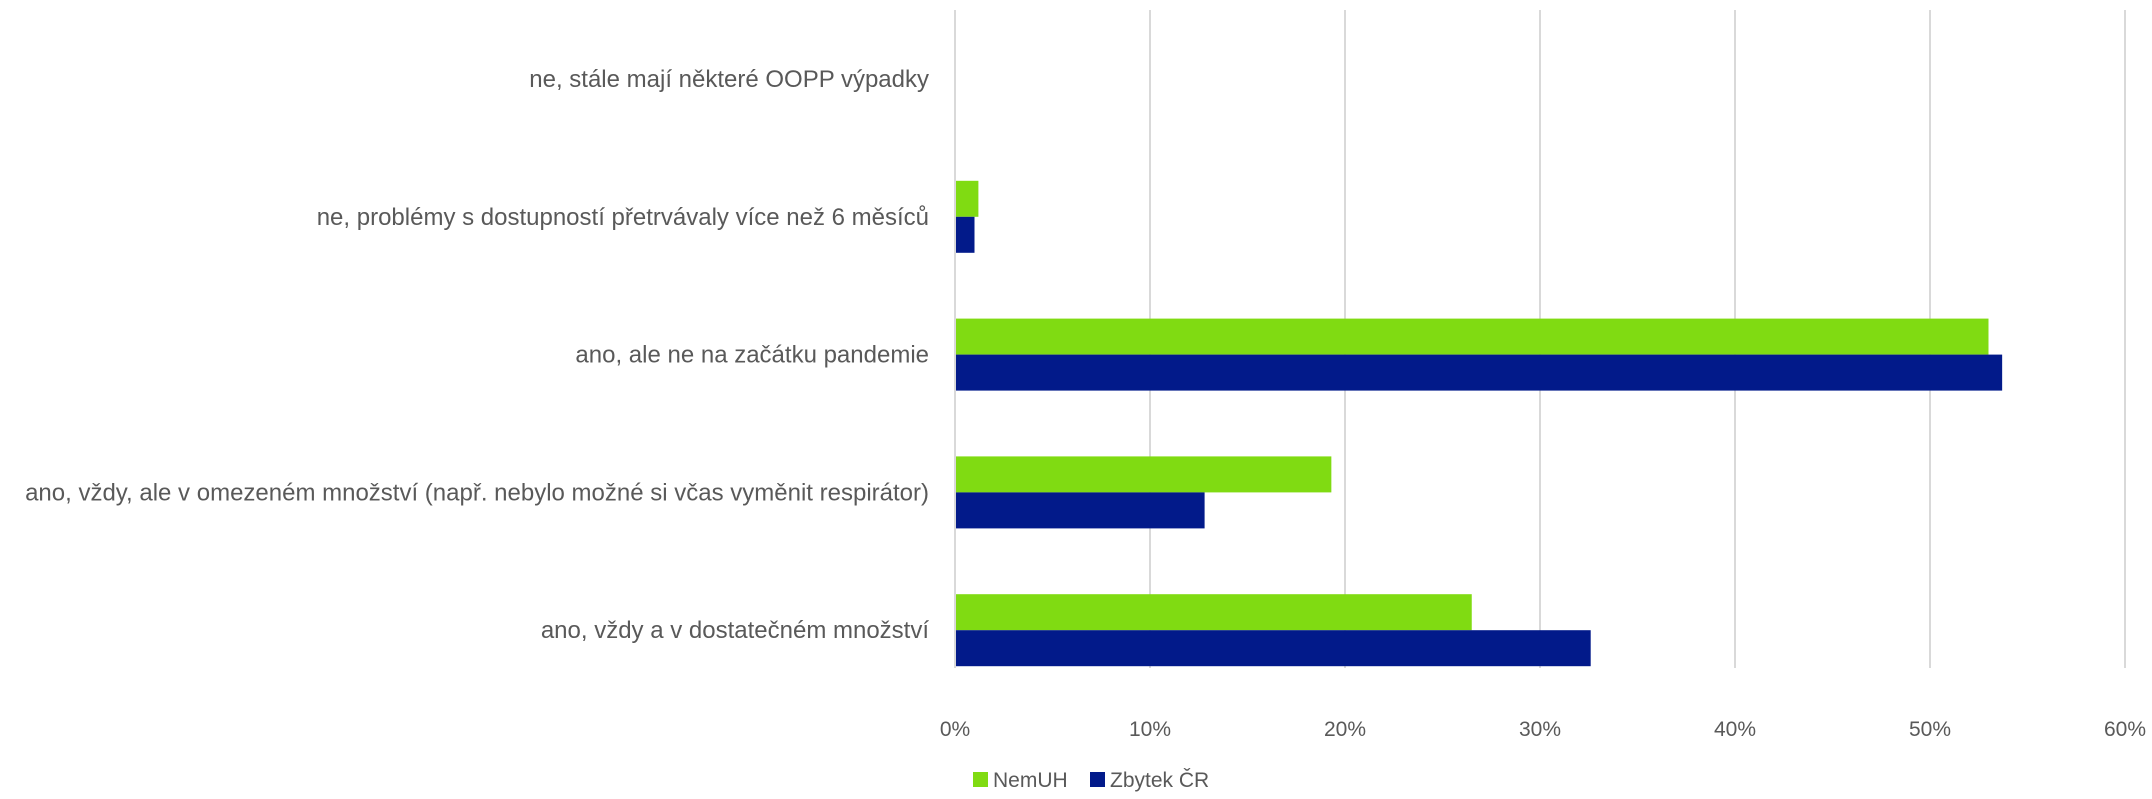  Describe the element at coordinates (729, 79) in the screenshot. I see `category-label: ne, stále mají některé OOPP výpadky` at that location.